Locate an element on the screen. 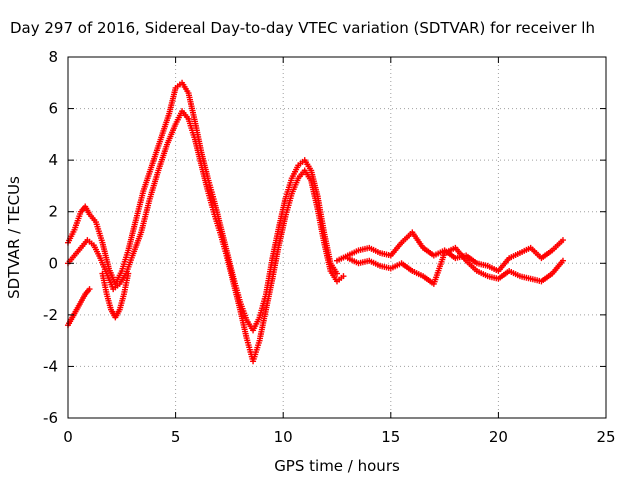 The height and width of the screenshot is (480, 640). x-tick-label: 10 is located at coordinates (283, 437).